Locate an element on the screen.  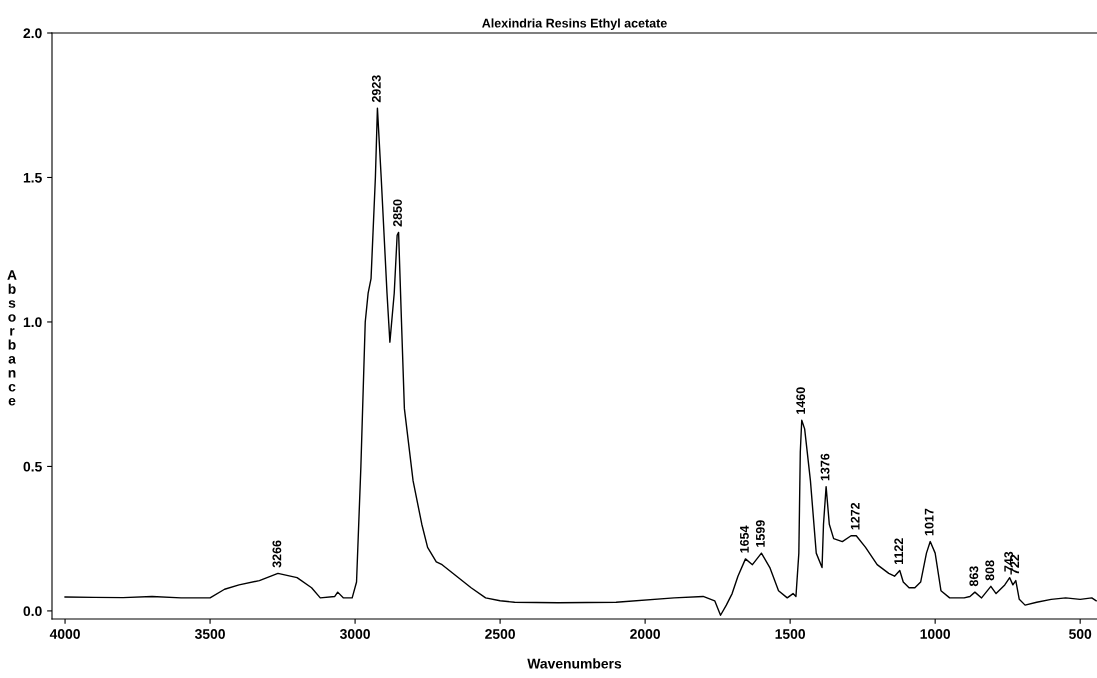
y-tick-label: 0.0 is located at coordinates (32, 611).